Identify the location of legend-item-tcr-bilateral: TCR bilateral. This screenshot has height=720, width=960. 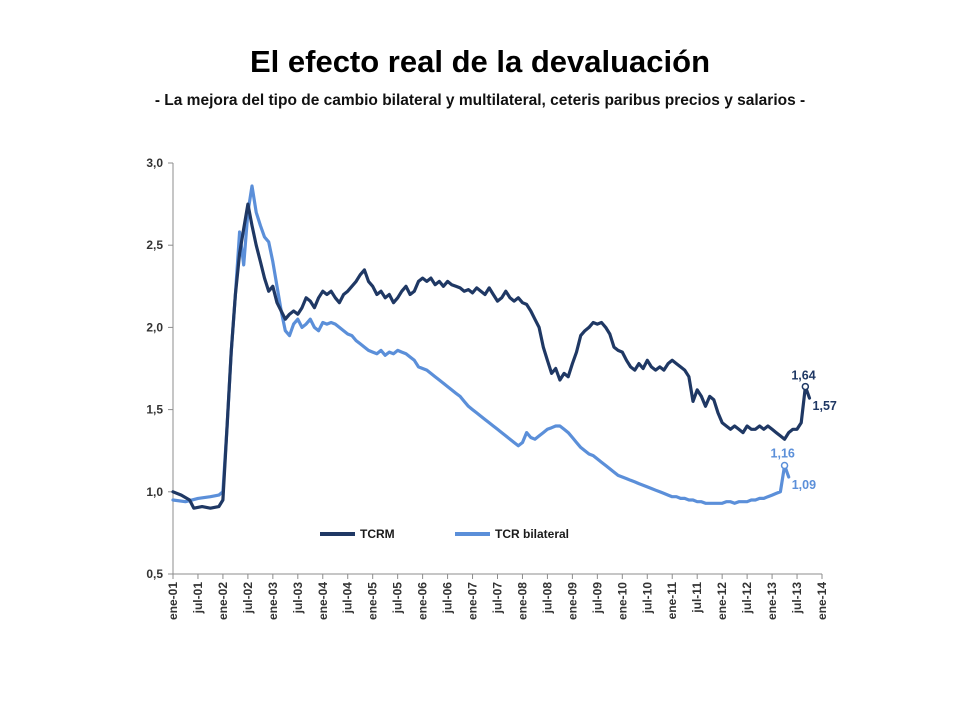
(512, 534).